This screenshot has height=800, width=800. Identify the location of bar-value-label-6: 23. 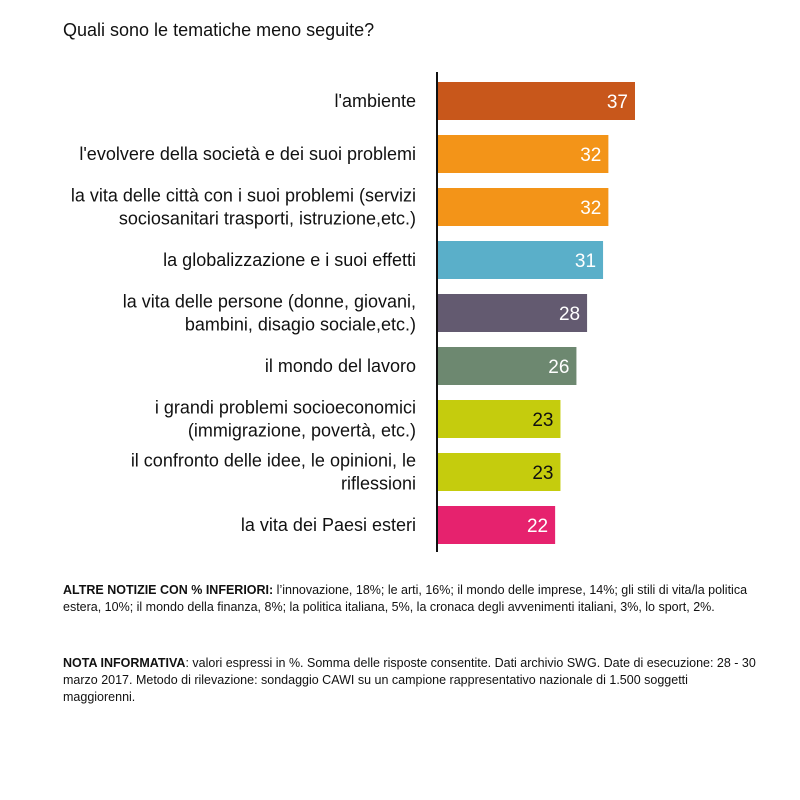
(542, 420).